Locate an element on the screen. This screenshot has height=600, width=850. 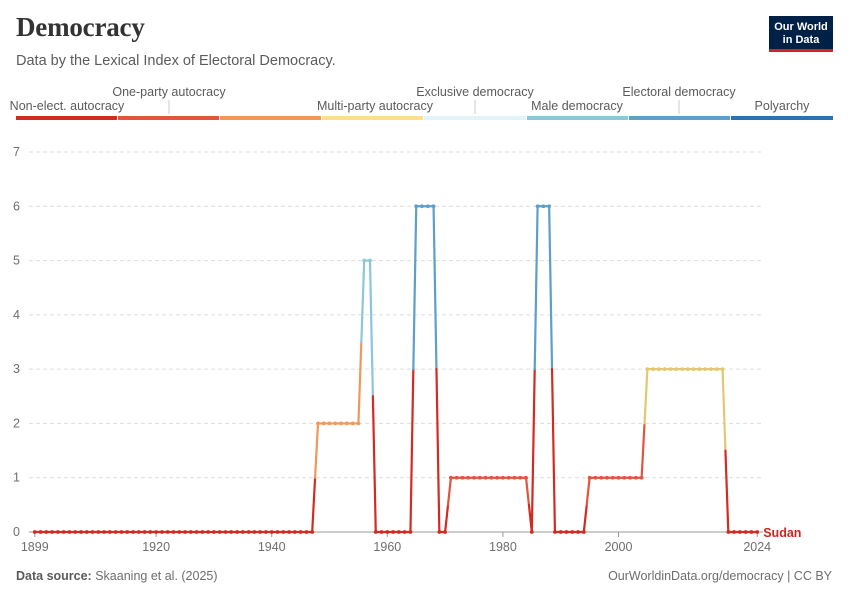
legend-label: Male democracy is located at coordinates (577, 106).